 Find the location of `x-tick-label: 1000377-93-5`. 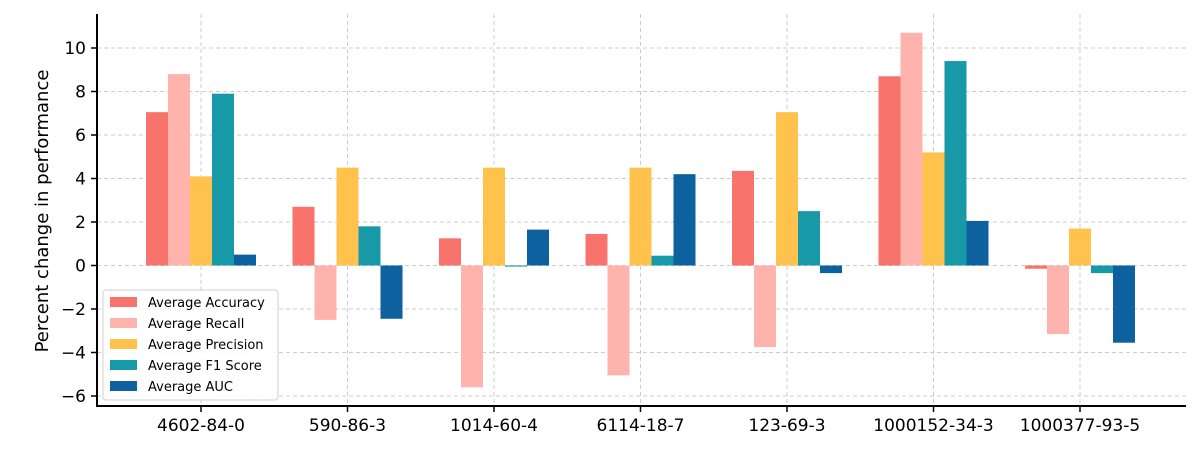

x-tick-label: 1000377-93-5 is located at coordinates (1080, 426).